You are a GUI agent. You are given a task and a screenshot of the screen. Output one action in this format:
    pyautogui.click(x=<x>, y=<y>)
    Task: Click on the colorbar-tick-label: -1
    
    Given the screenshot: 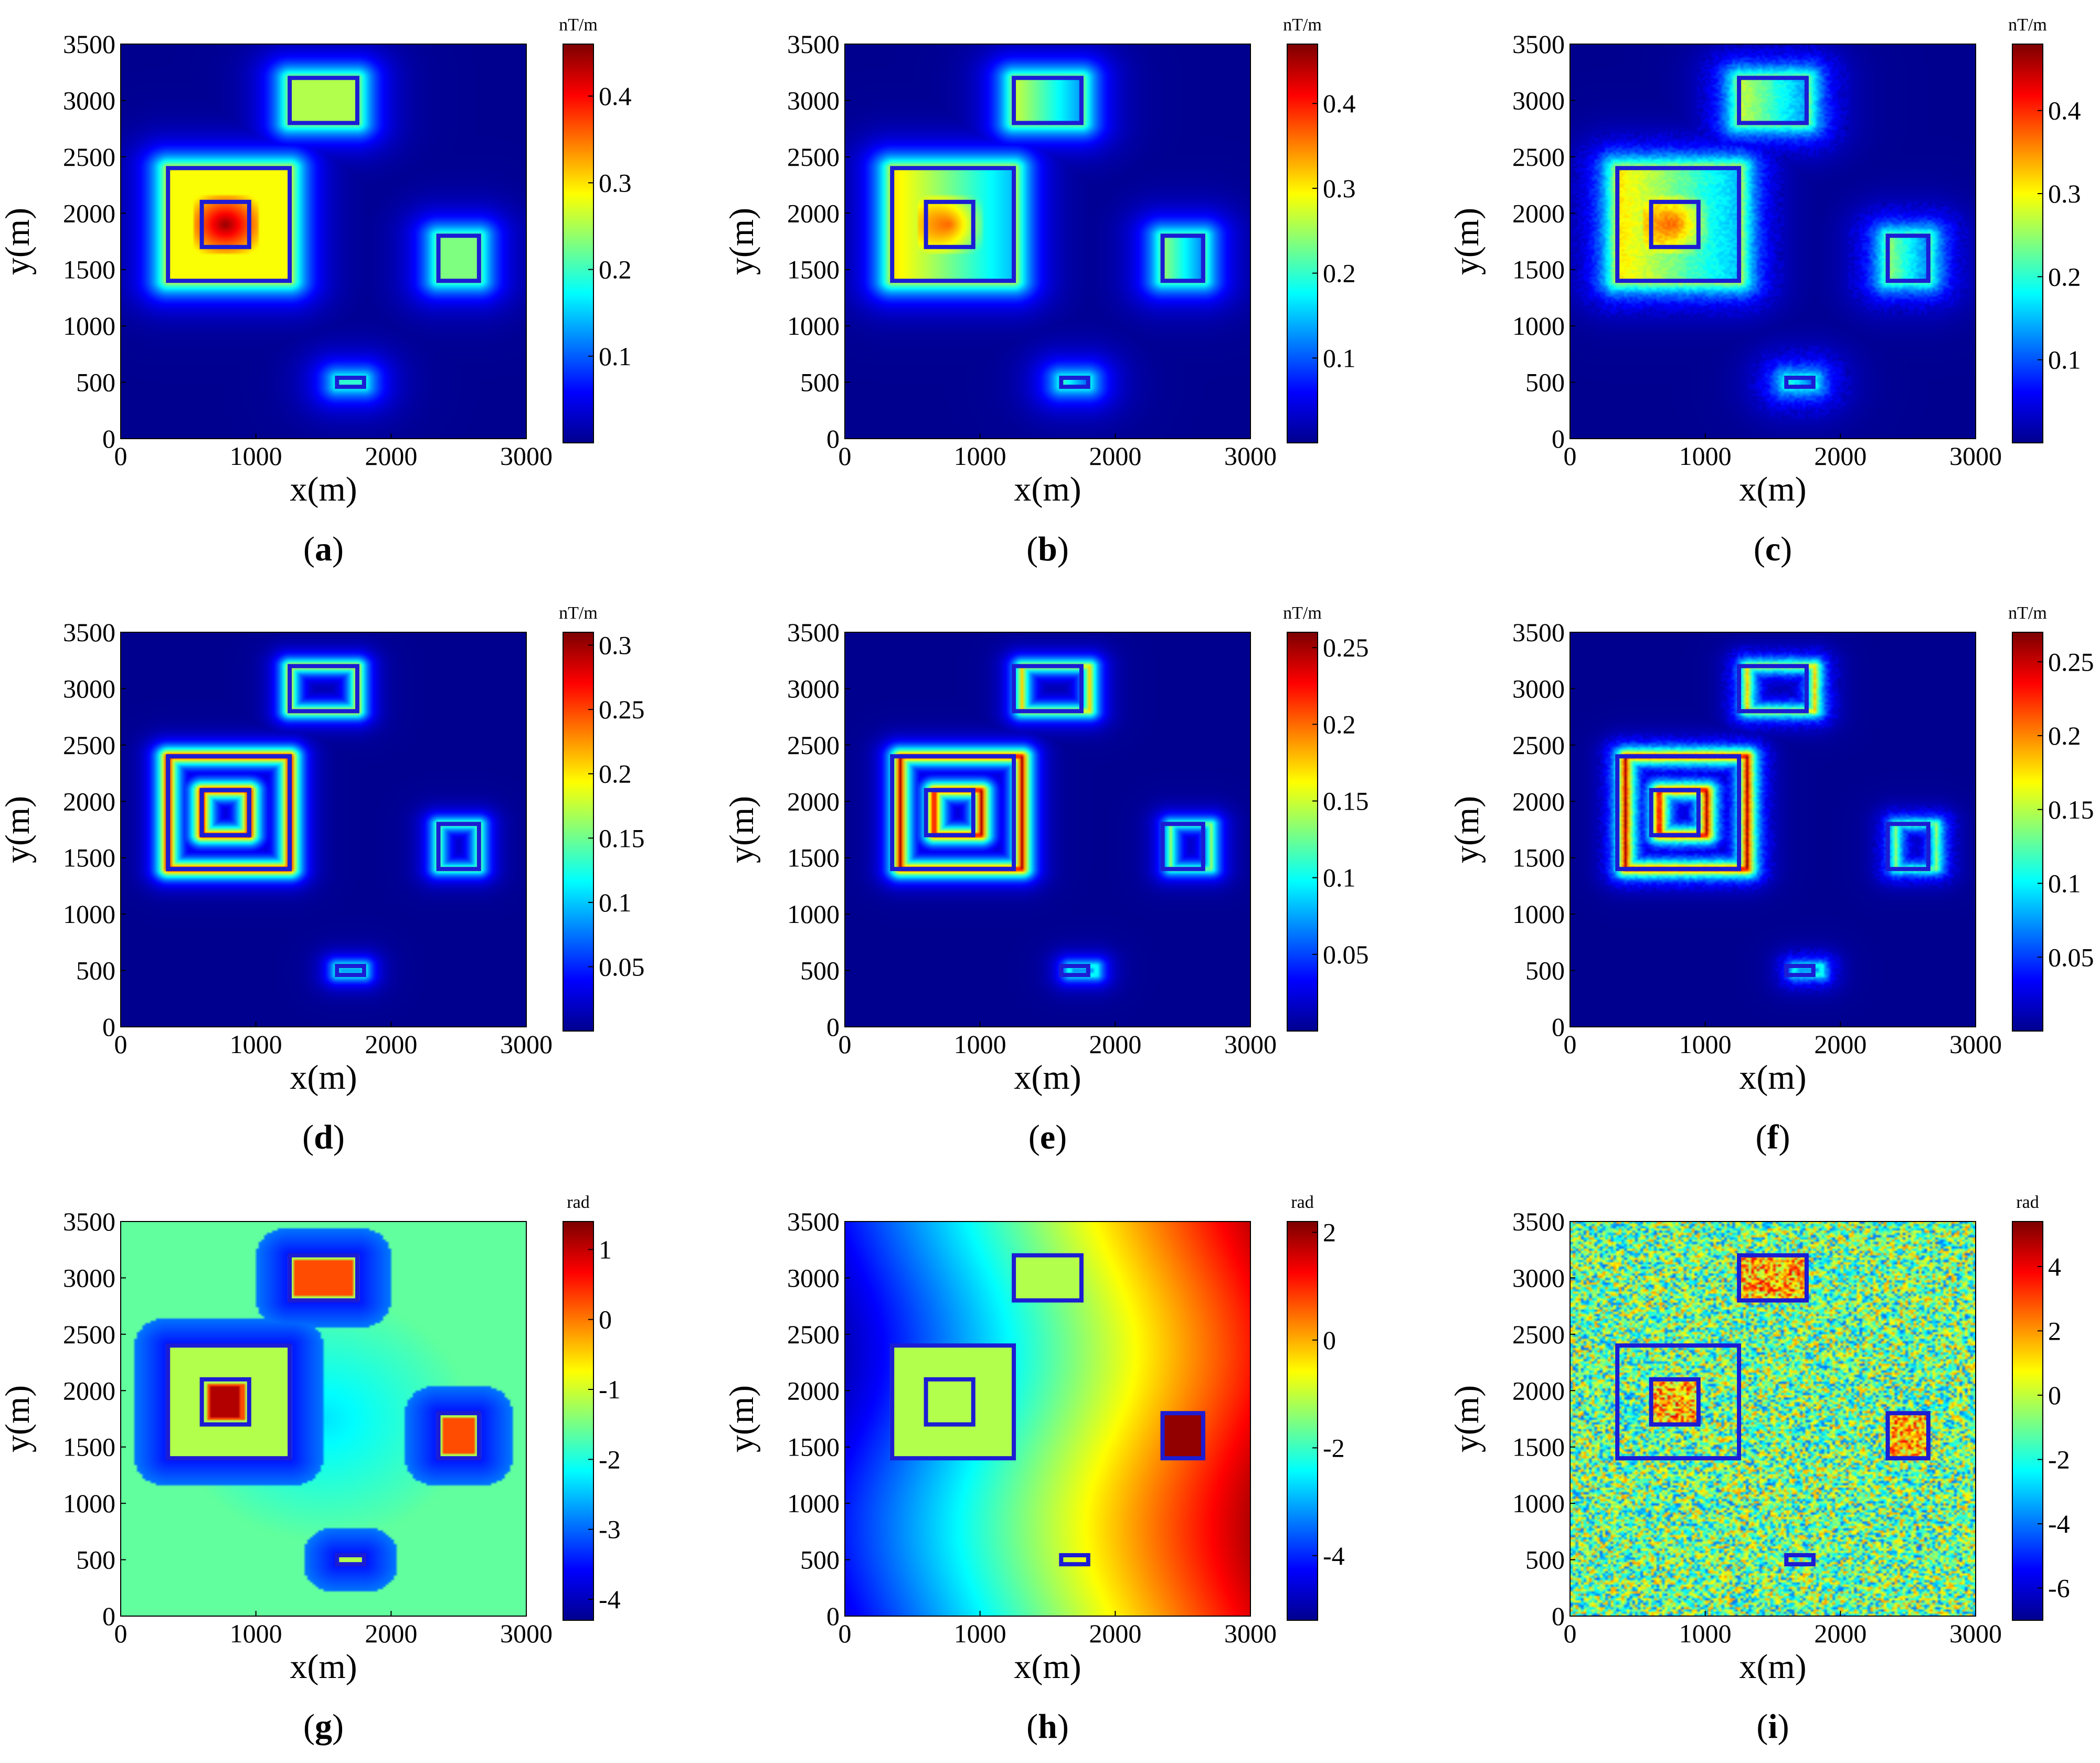 What is the action you would take?
    pyautogui.click(x=610, y=1390)
    